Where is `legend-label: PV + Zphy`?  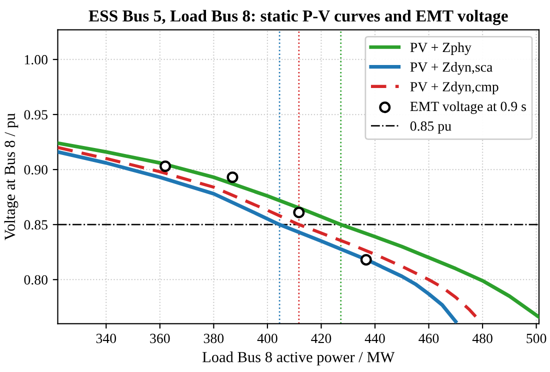 legend-label: PV + Zphy is located at coordinates (441, 48).